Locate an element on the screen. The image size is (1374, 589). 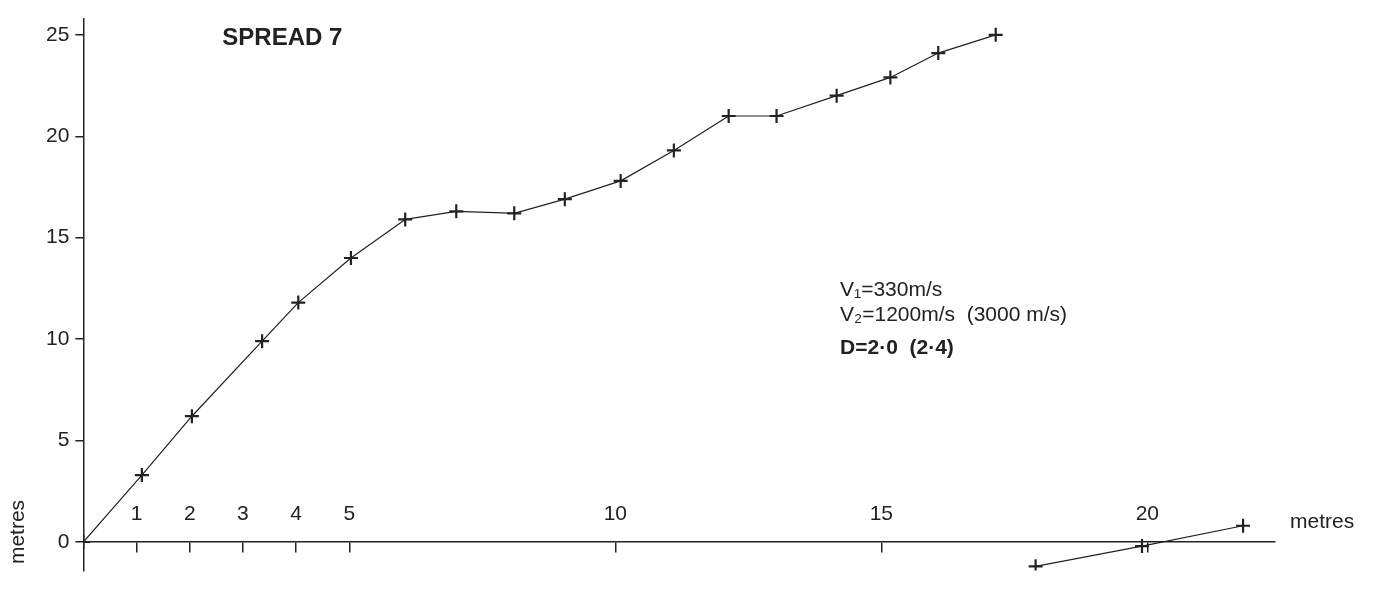
y-tick-label: 10 is located at coordinates (58, 337).